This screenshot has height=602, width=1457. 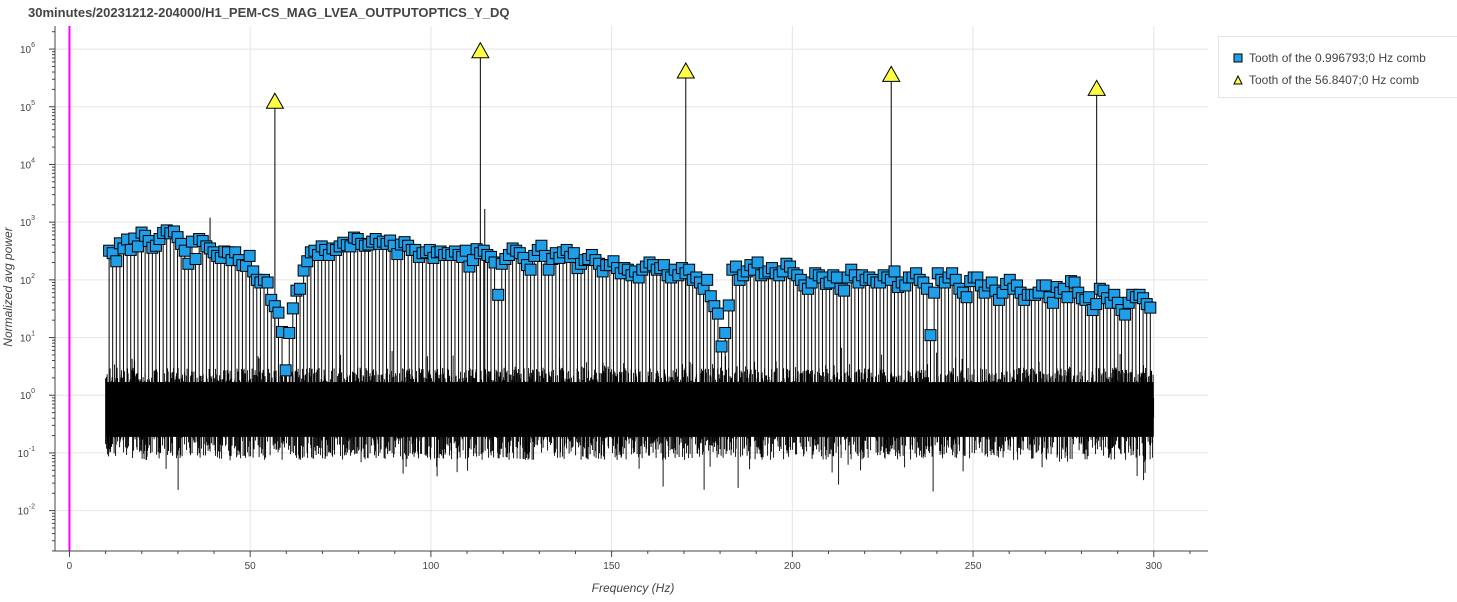 What do you see at coordinates (629, 409) in the screenshot?
I see `noise-floor-band` at bounding box center [629, 409].